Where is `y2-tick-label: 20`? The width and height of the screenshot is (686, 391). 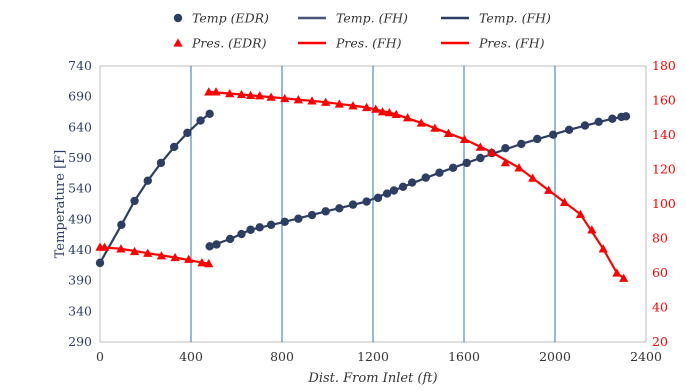 y2-tick-label: 20 is located at coordinates (660, 341).